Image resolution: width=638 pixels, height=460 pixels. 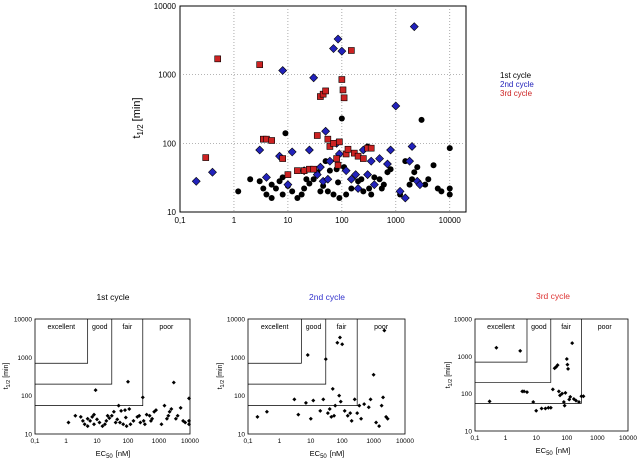 I want to click on subplot-1-regions: excellent good fair poor, so click(x=104, y=362).